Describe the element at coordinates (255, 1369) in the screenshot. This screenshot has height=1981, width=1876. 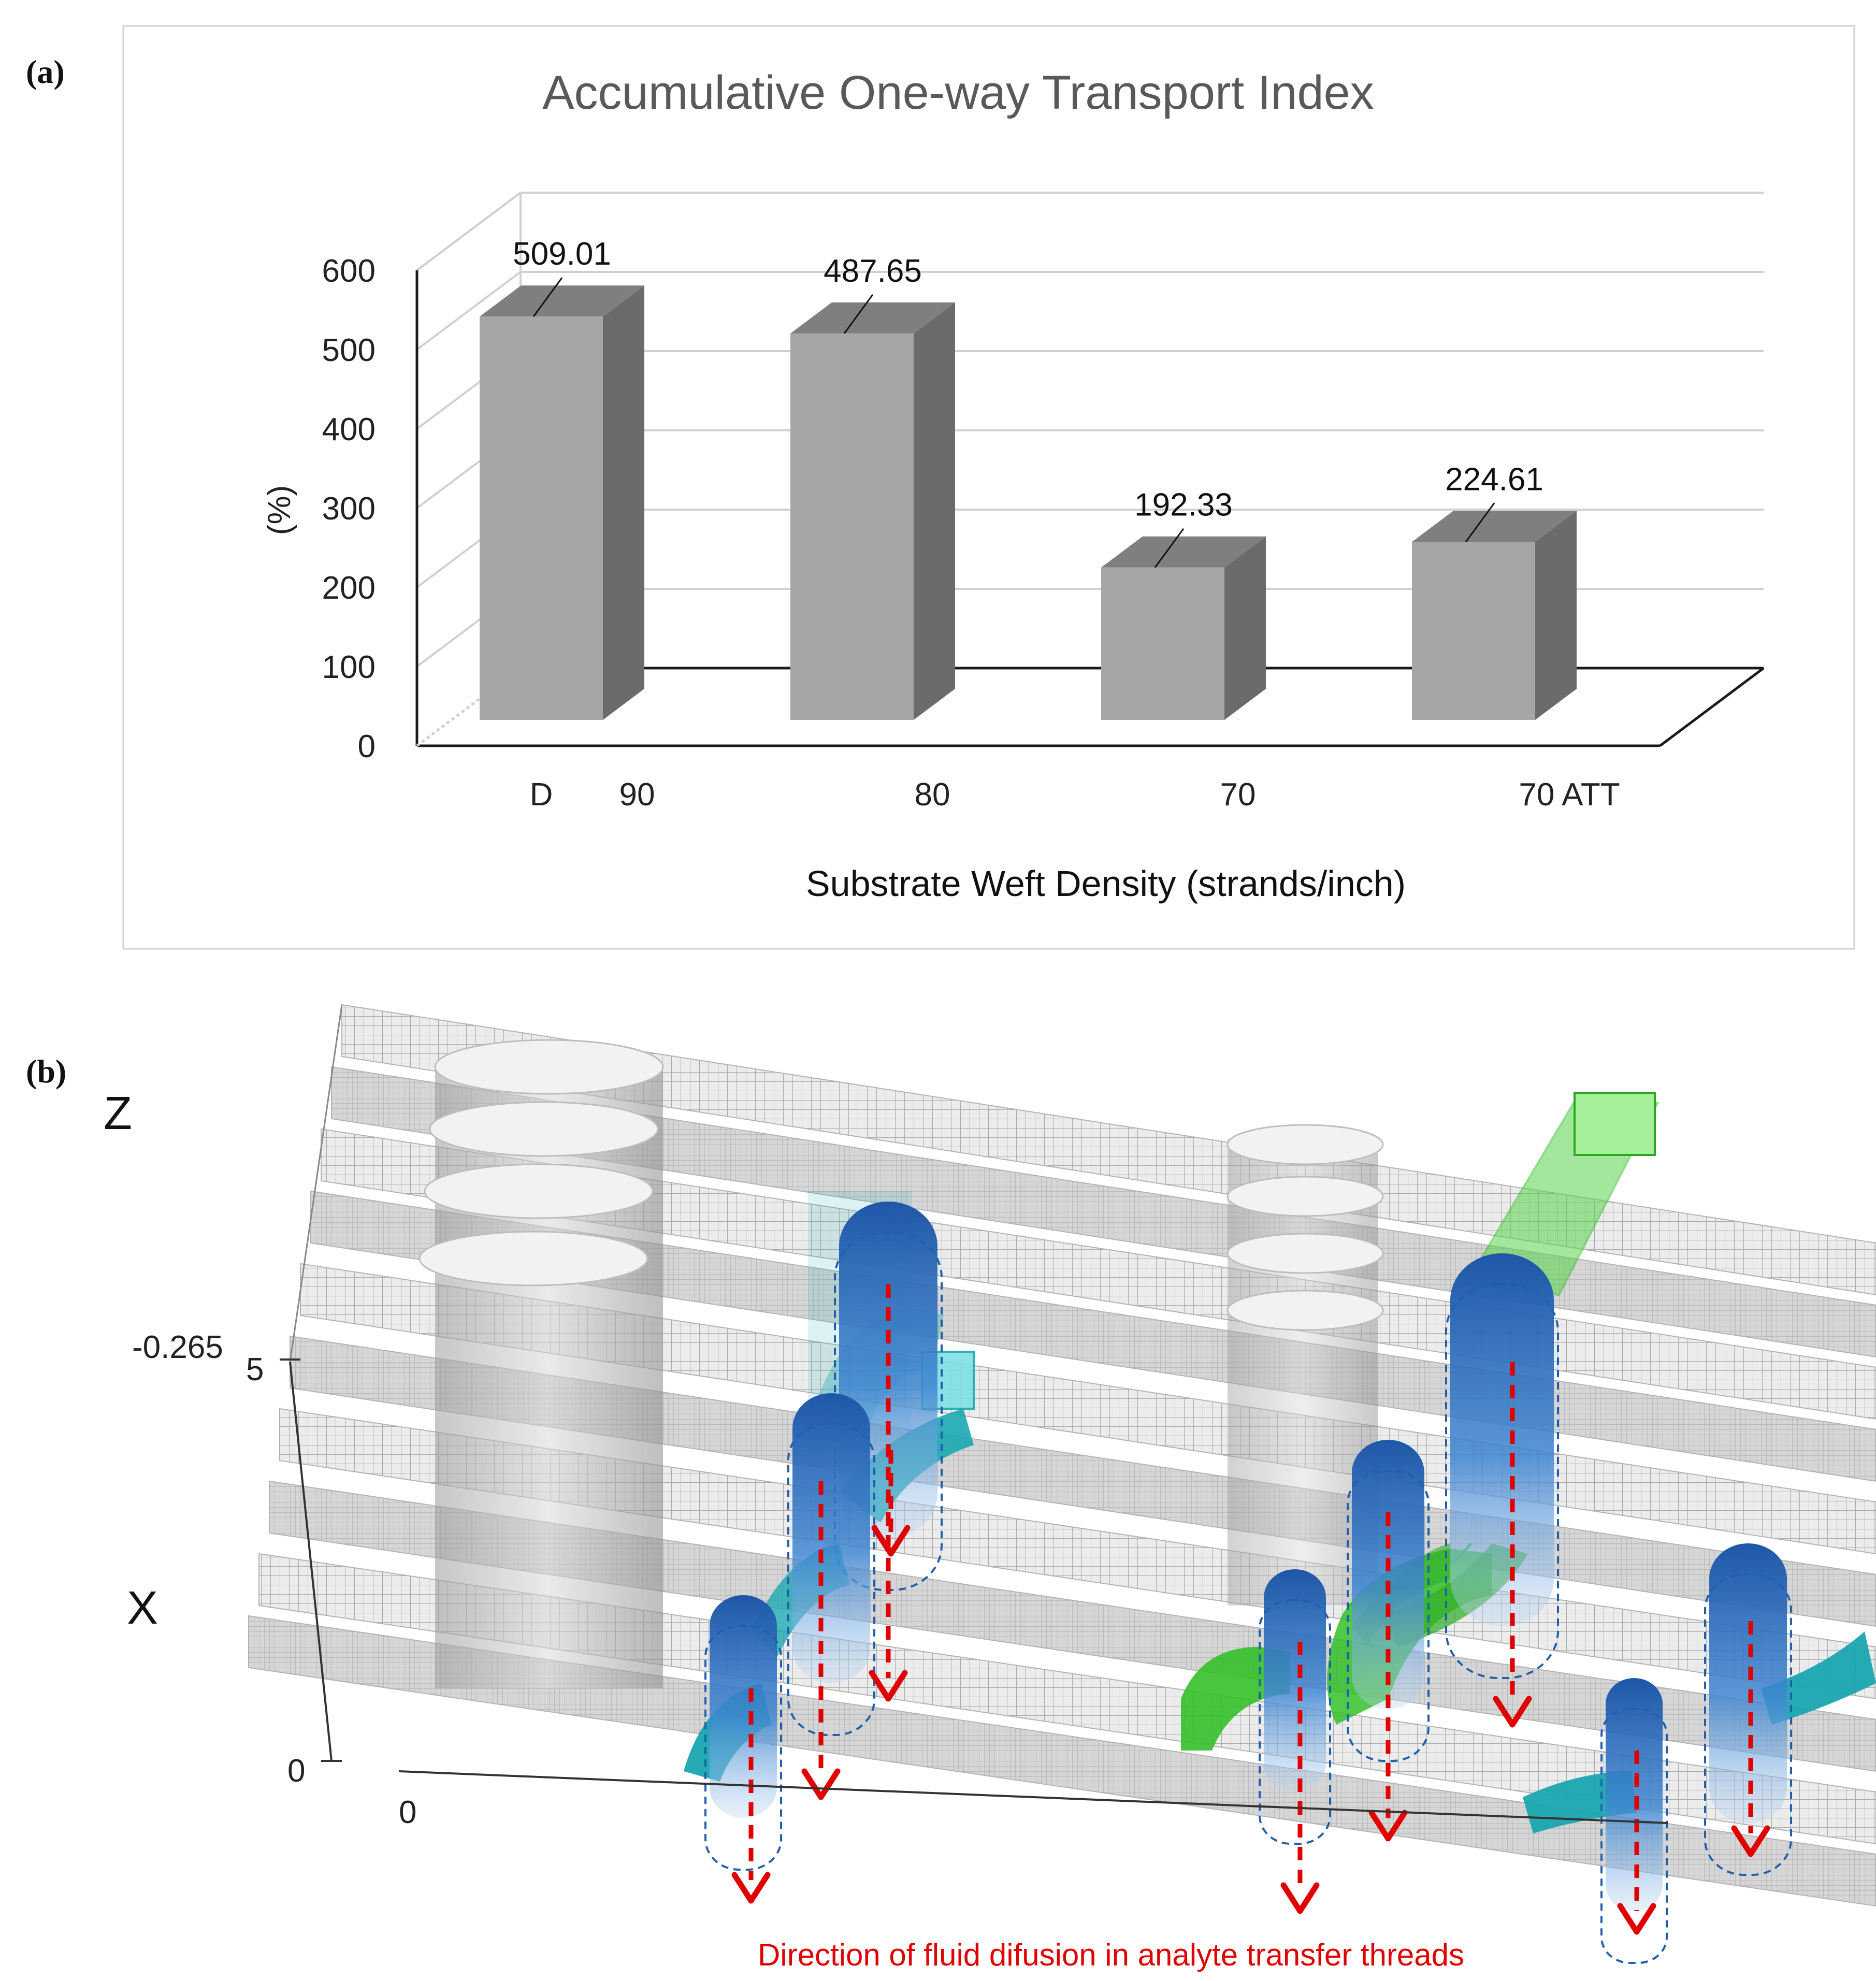
I see `axis-label-5: 5` at that location.